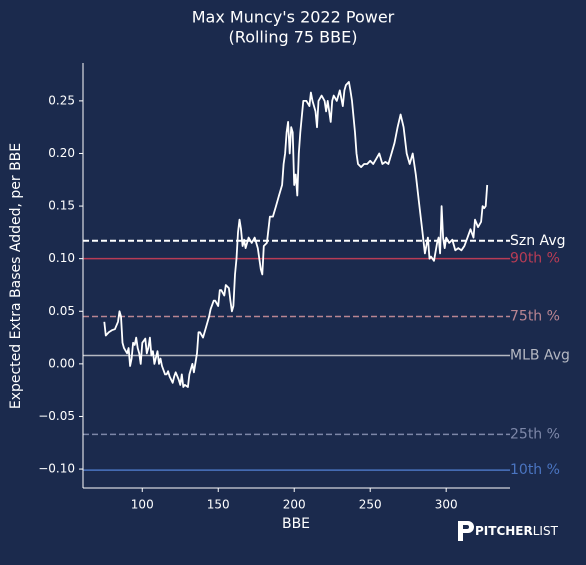  Describe the element at coordinates (535, 259) in the screenshot. I see `reference-label: 90th %` at that location.